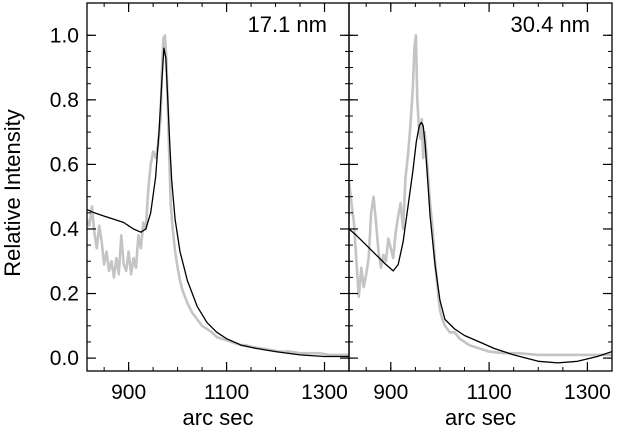  What do you see at coordinates (64, 358) in the screenshot?
I see `y-tick-label: 0.0` at bounding box center [64, 358].